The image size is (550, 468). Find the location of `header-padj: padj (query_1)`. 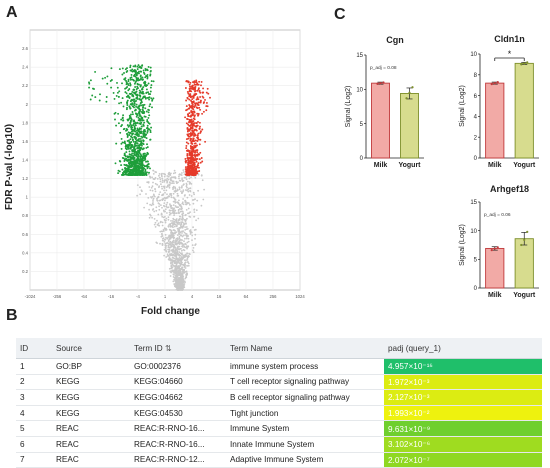

header-padj: padj (query_1) is located at coordinates (463, 348).